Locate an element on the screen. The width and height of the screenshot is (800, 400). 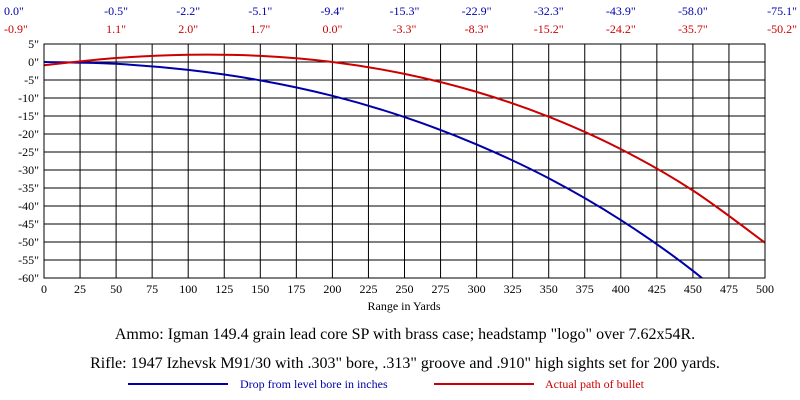
x-tick-label: 400 is located at coordinates (621, 289).